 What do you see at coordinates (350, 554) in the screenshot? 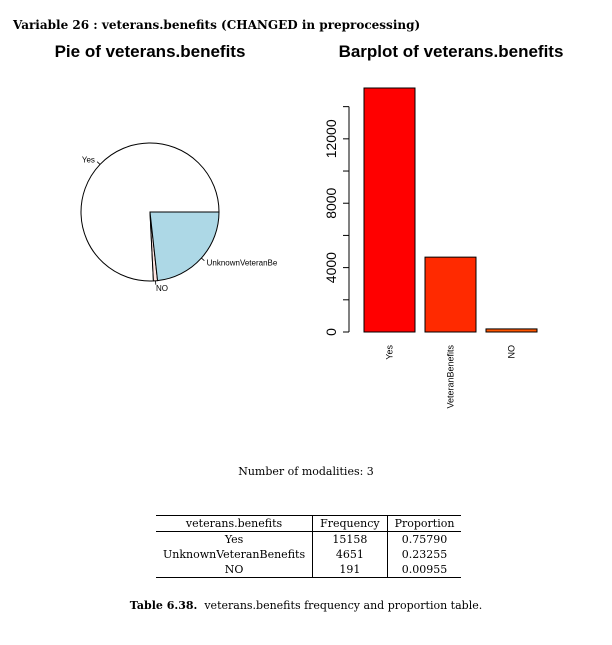
I see `table-cell: 4651` at bounding box center [350, 554].